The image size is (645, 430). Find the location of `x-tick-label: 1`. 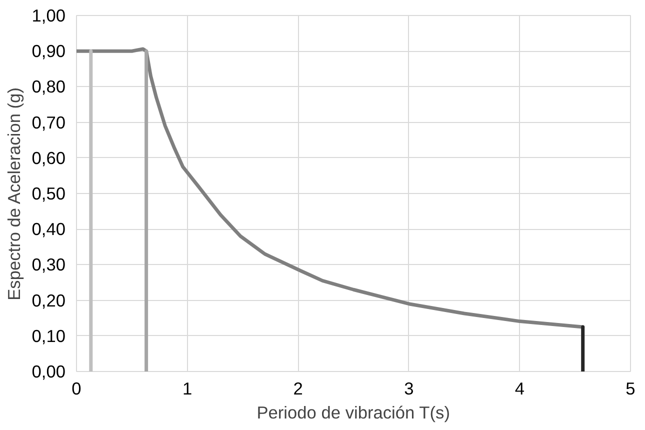

x-tick-label: 1 is located at coordinates (187, 388).